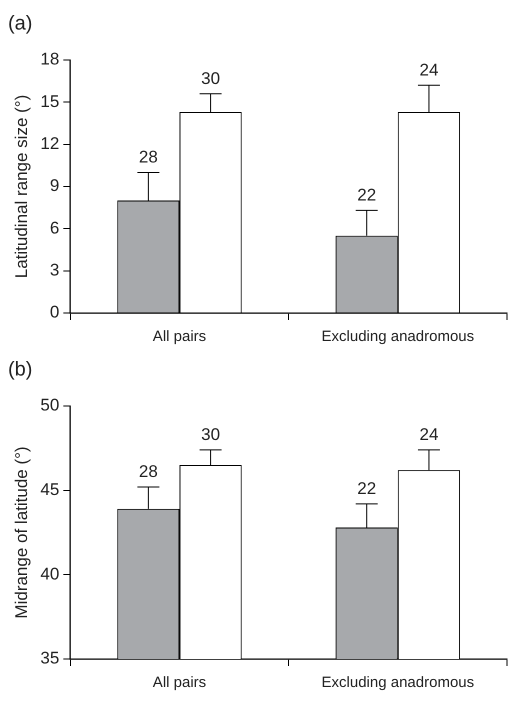  What do you see at coordinates (20, 369) in the screenshot?
I see `chart-title: (b)` at bounding box center [20, 369].